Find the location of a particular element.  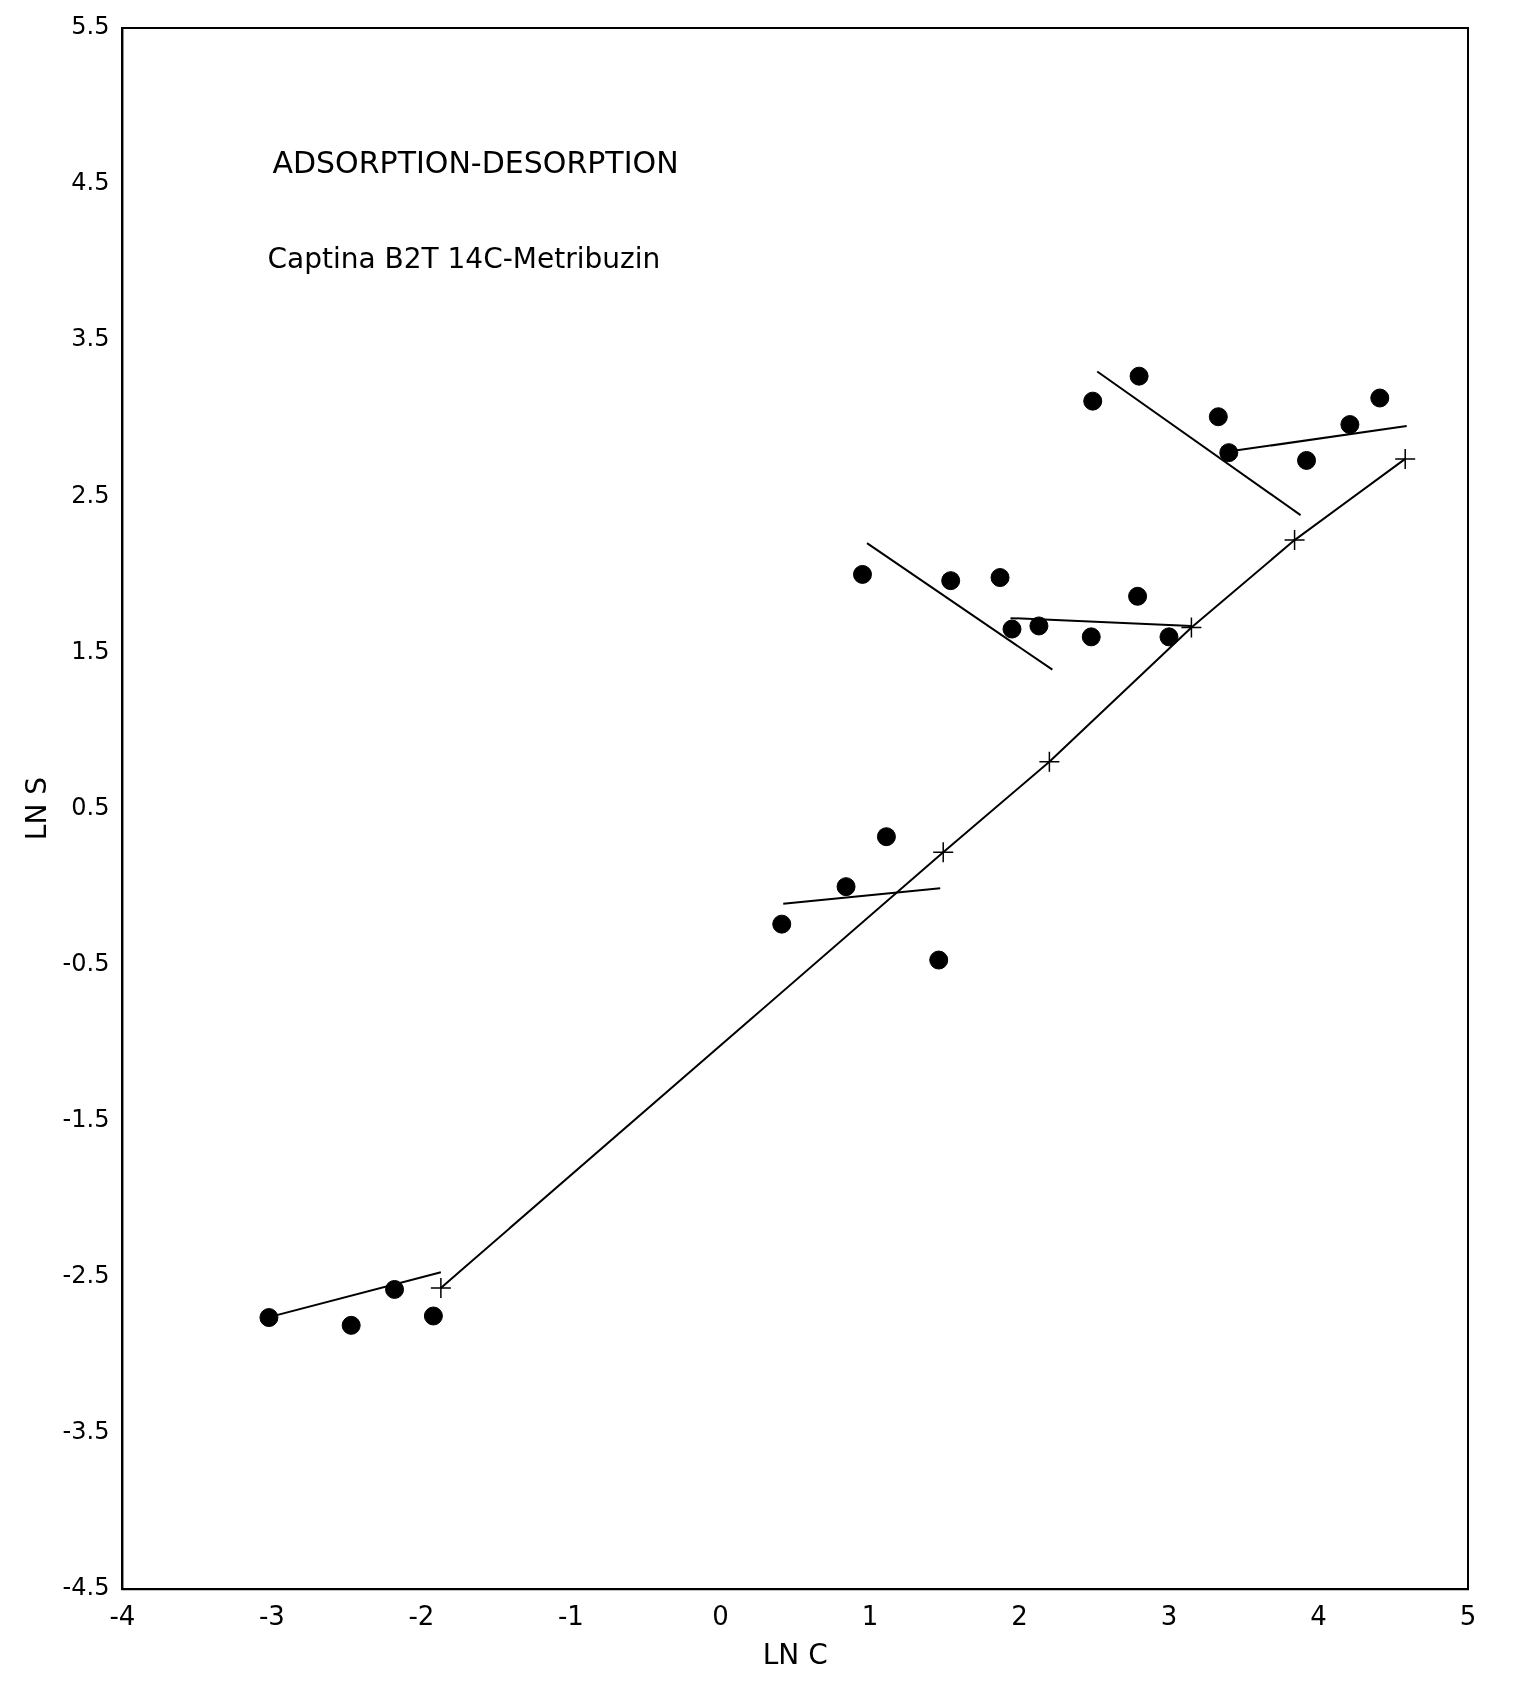

x-tick-label: -2 is located at coordinates (421, 1615).